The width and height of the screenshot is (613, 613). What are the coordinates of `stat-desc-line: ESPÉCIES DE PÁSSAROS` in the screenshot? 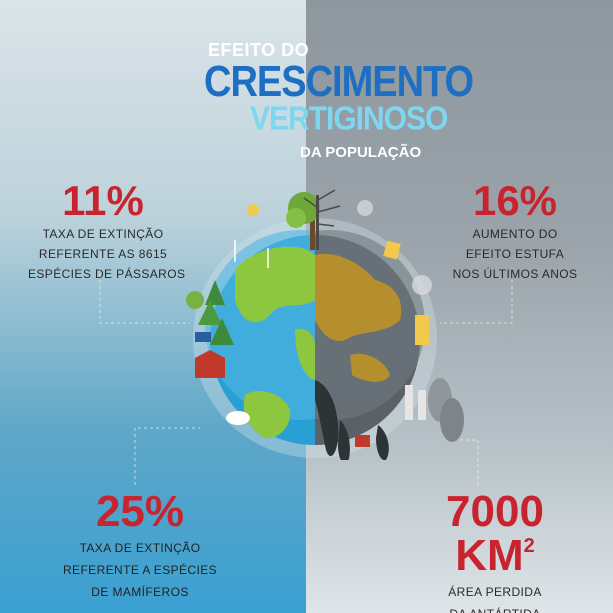 It's located at (107, 274).